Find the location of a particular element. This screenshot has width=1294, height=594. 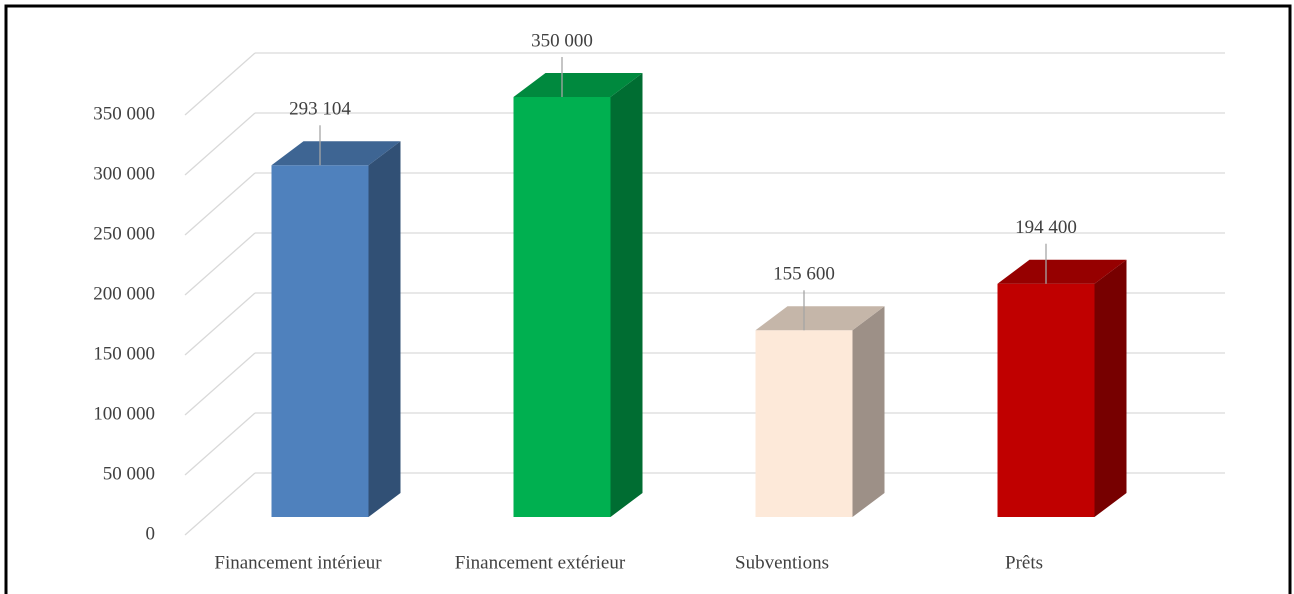

y-tick-label: 50 000 is located at coordinates (129, 473).